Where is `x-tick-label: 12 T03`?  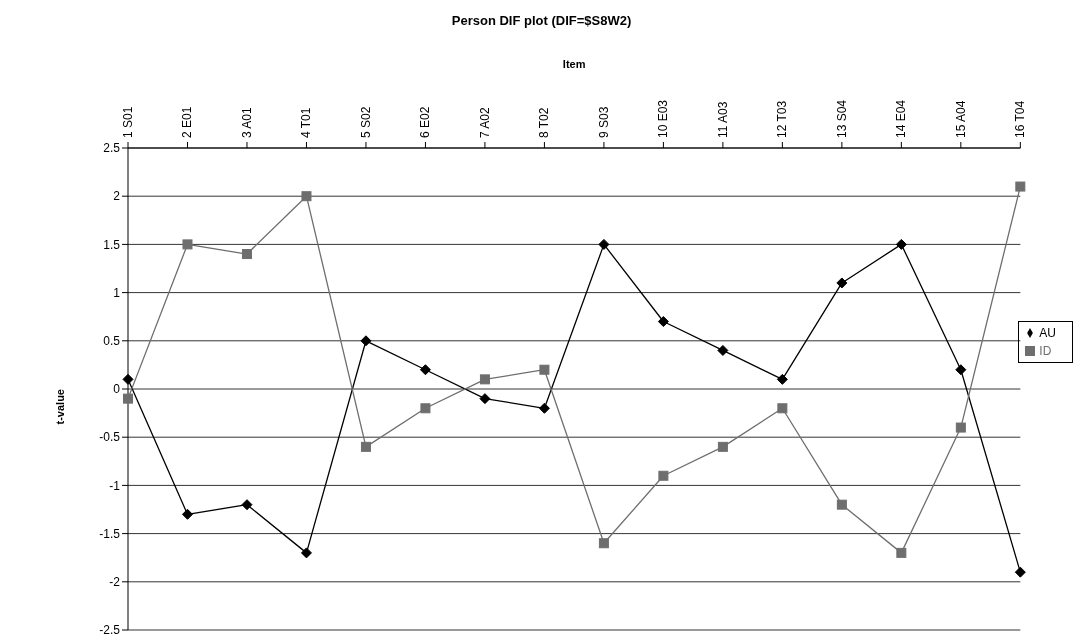
x-tick-label: 12 T03 is located at coordinates (782, 119).